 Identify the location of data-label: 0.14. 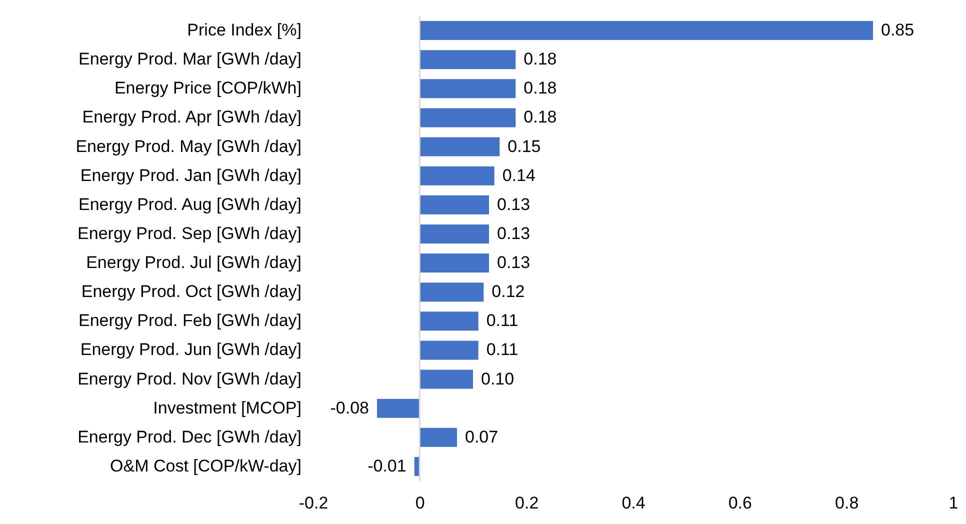
(519, 175).